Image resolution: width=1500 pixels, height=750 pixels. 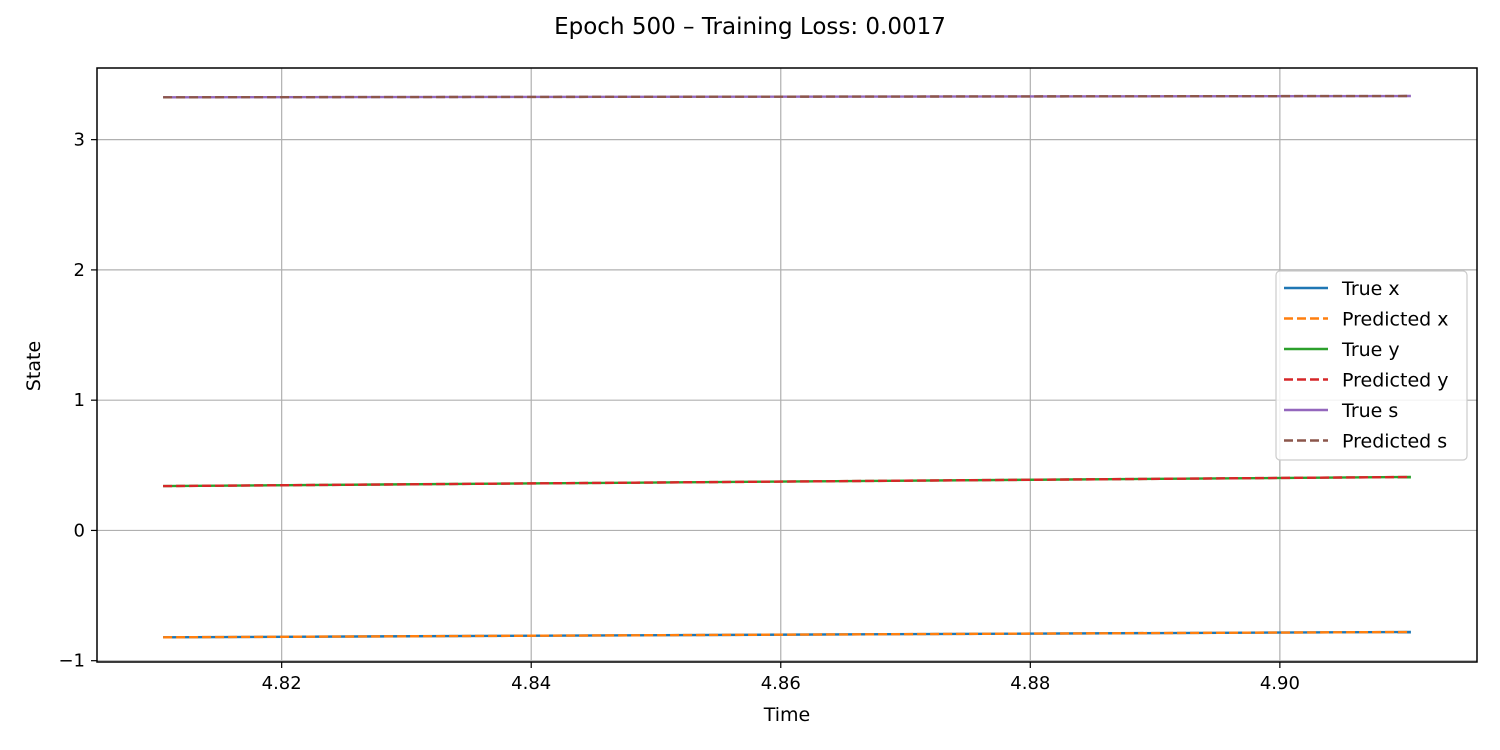 I want to click on legend-label: Predicted x, so click(x=1395, y=320).